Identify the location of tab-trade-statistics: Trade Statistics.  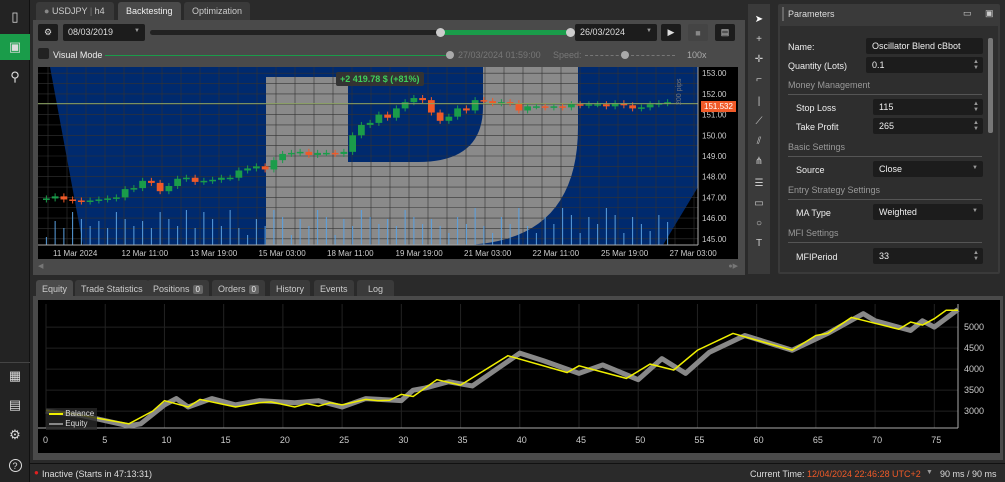
(112, 288).